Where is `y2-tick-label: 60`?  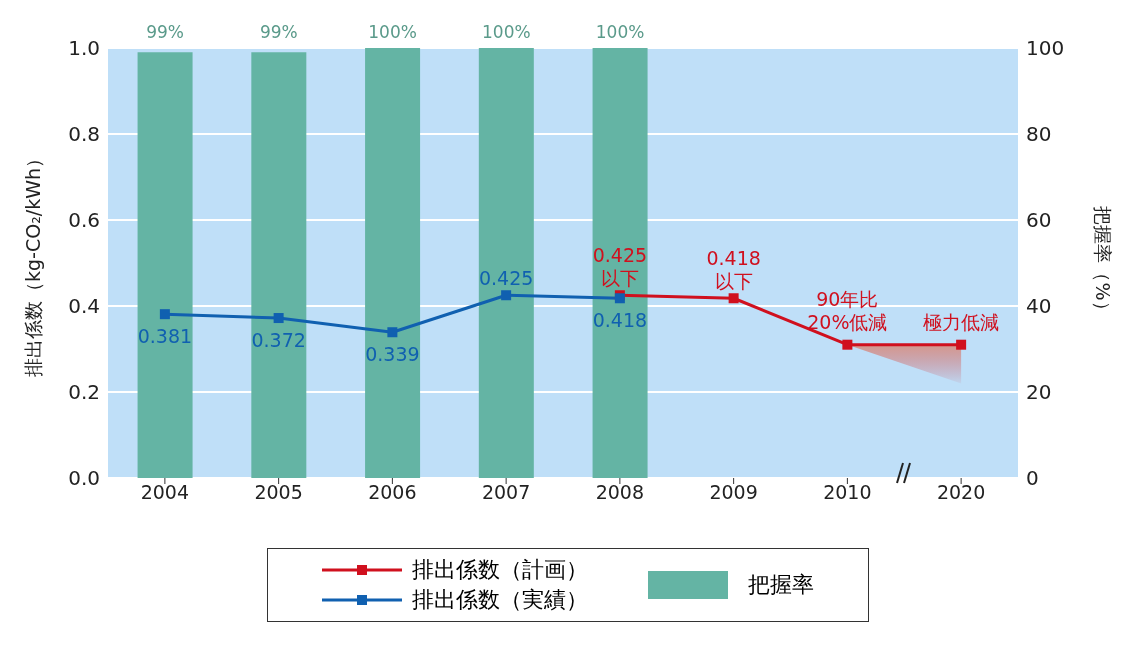
y2-tick-label: 60 is located at coordinates (1039, 220).